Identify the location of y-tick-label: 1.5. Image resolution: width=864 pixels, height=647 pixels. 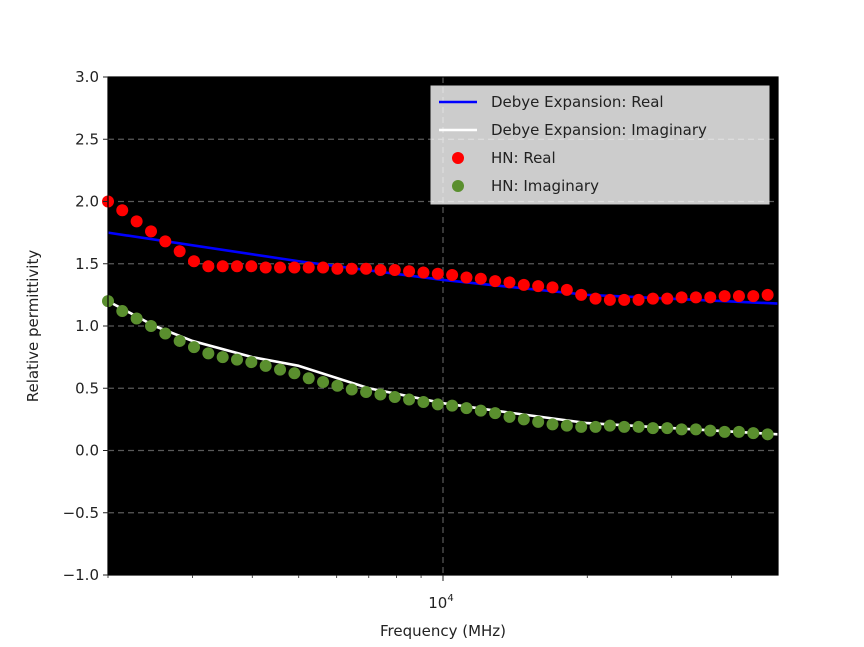
(87, 264).